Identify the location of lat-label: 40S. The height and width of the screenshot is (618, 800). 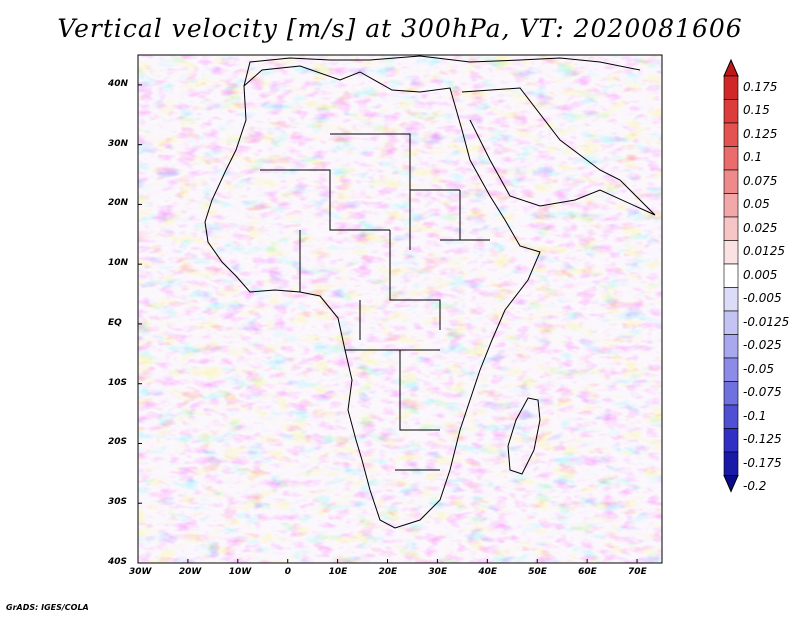
(118, 562).